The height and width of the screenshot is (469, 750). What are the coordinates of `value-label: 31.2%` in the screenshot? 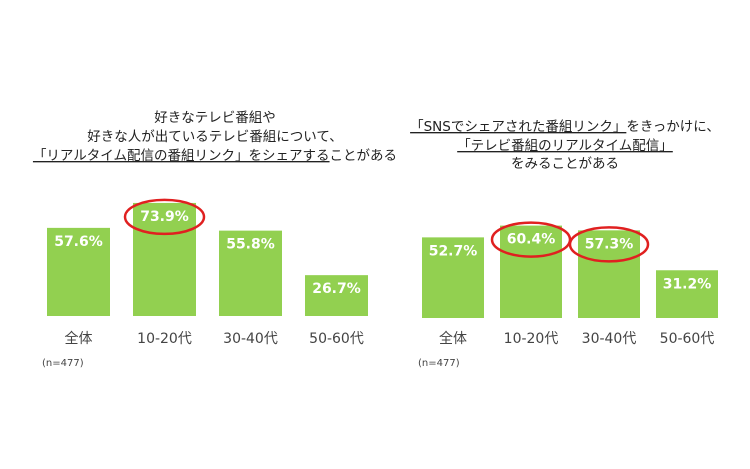 It's located at (687, 284).